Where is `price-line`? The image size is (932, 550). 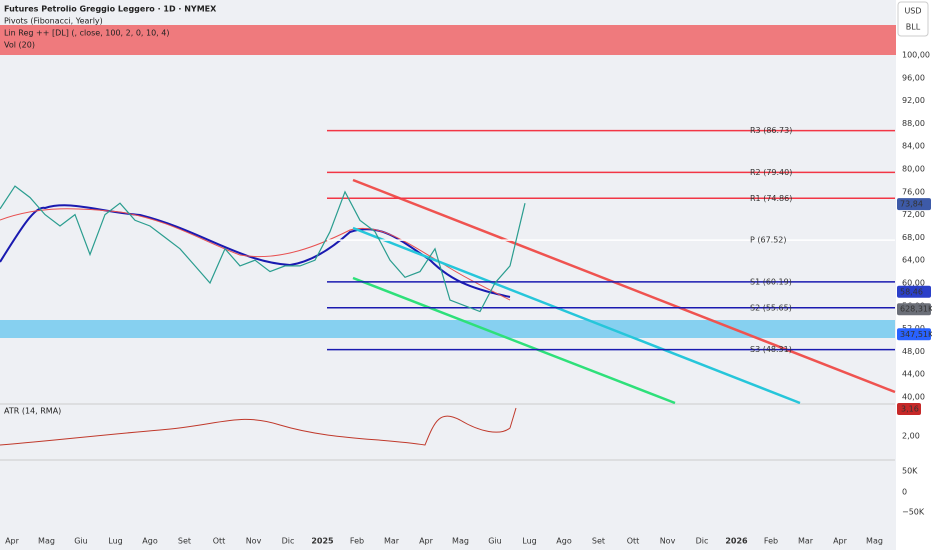
price-line is located at coordinates (263, 249).